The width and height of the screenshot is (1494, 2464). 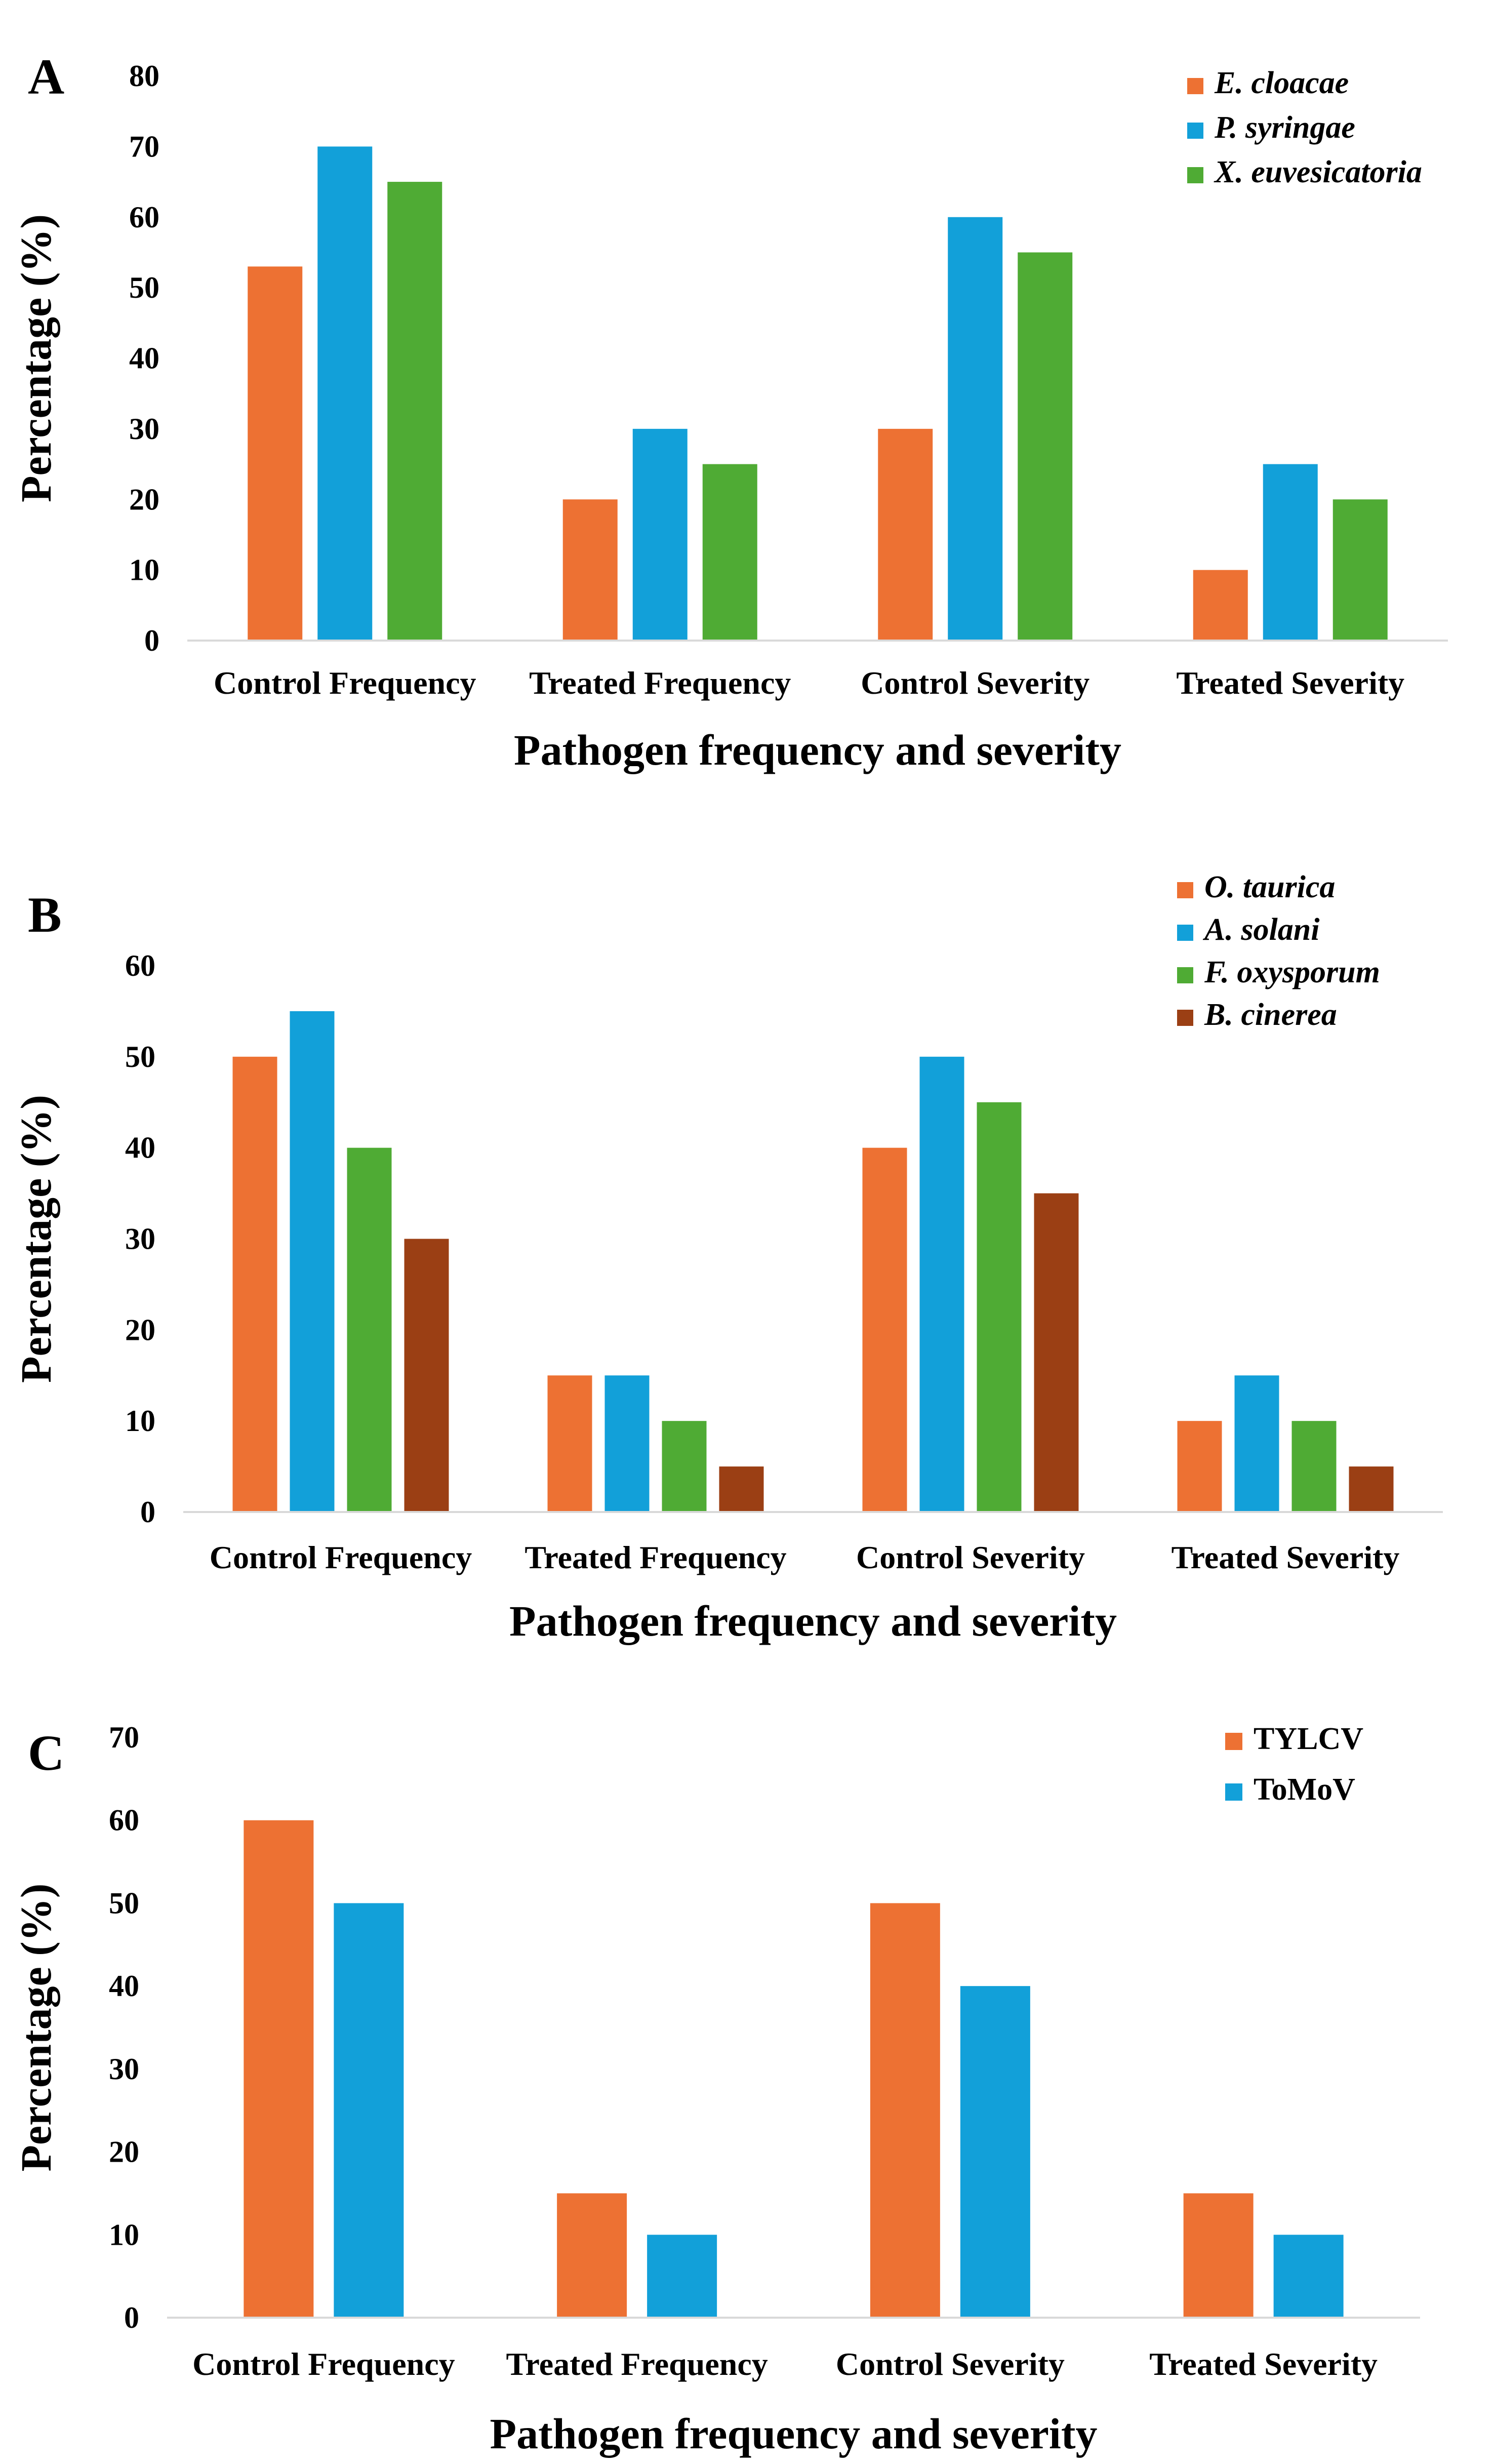 I want to click on bar-c-s0-c2, so click(x=905, y=2111).